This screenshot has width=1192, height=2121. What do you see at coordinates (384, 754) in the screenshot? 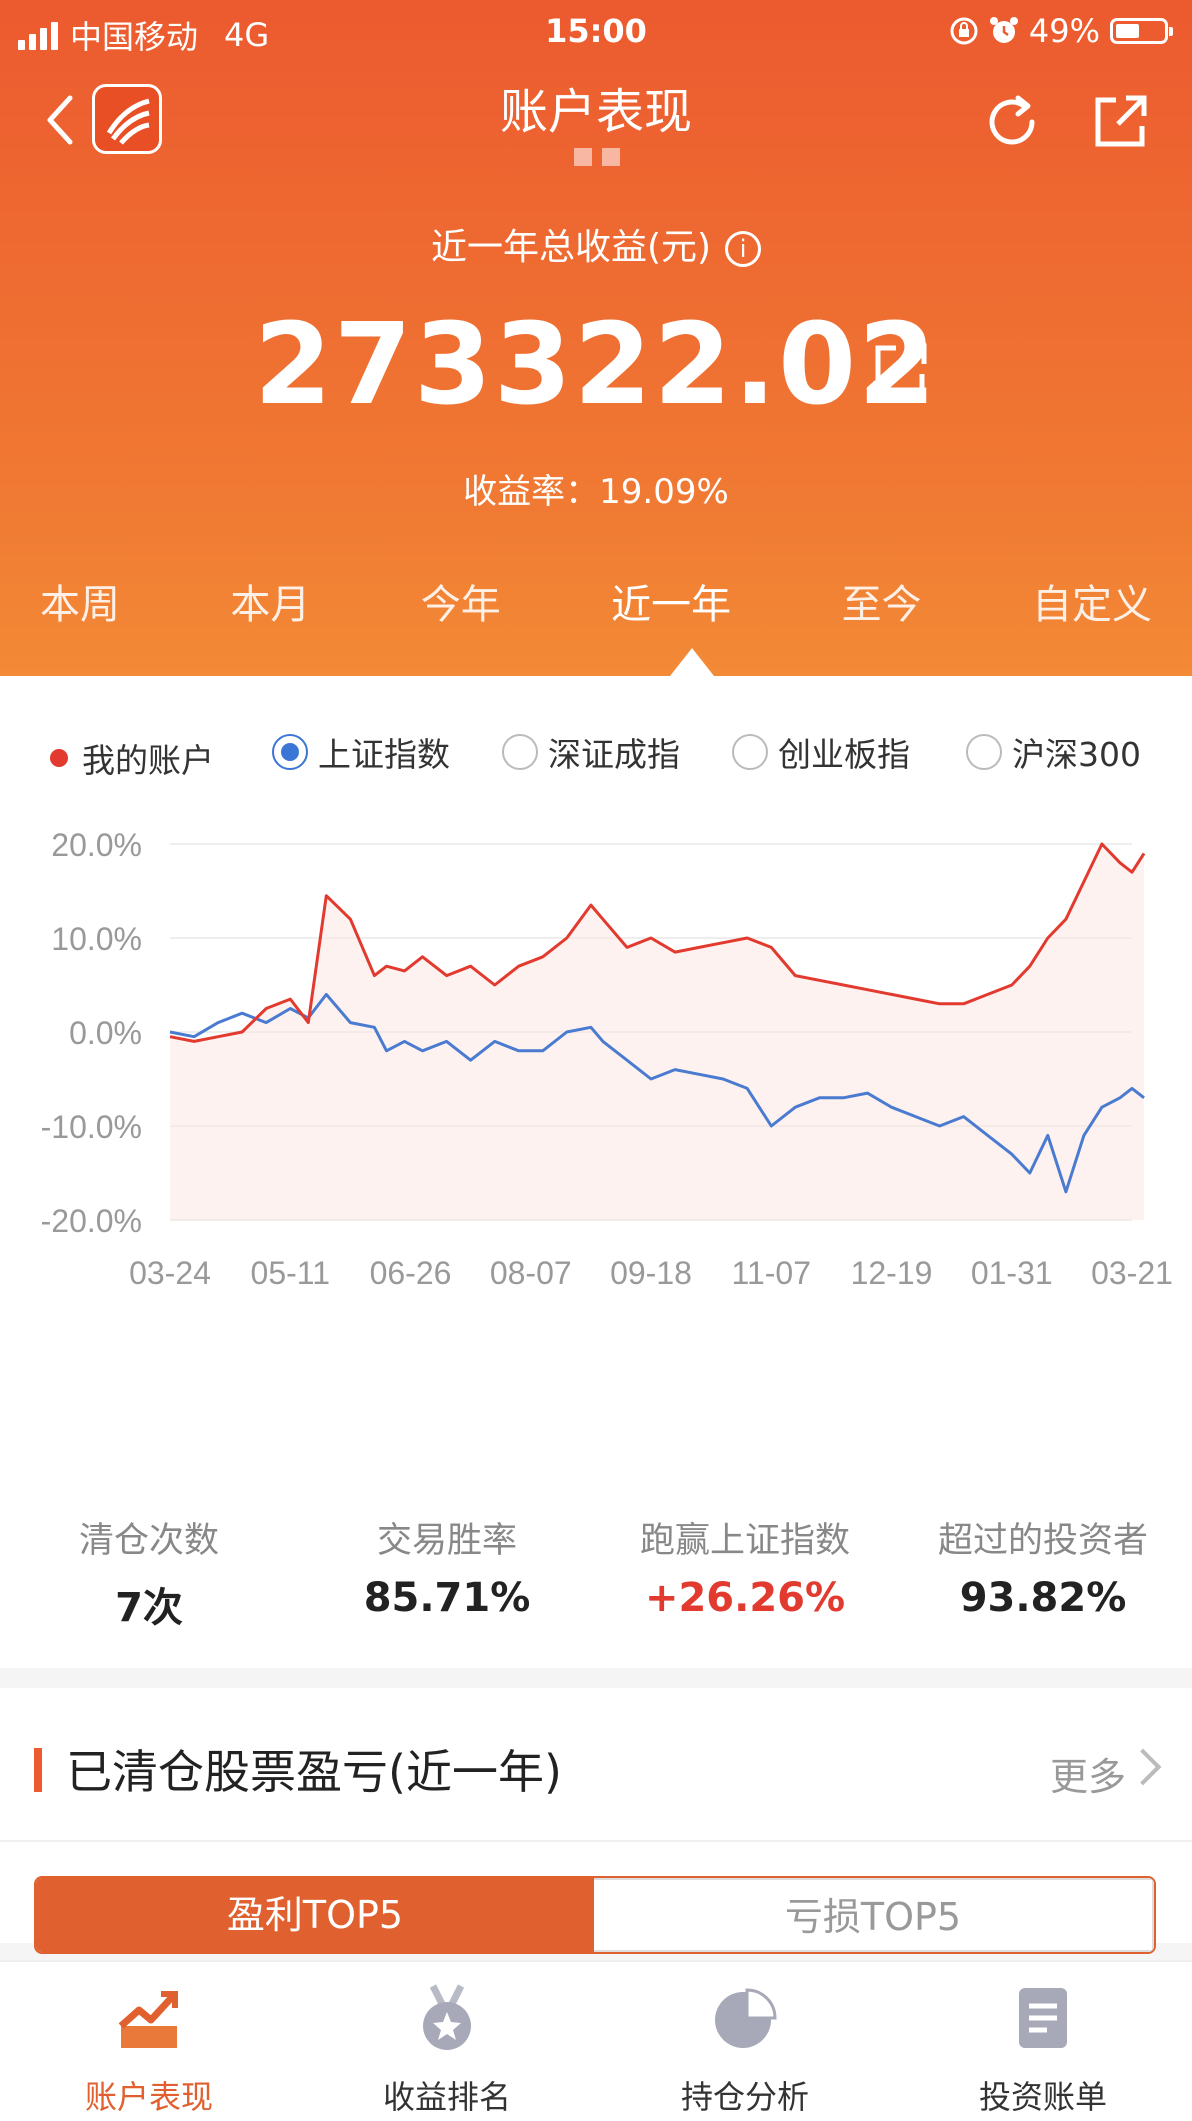
I see `legend-sh-index-label: 上证指数` at bounding box center [384, 754].